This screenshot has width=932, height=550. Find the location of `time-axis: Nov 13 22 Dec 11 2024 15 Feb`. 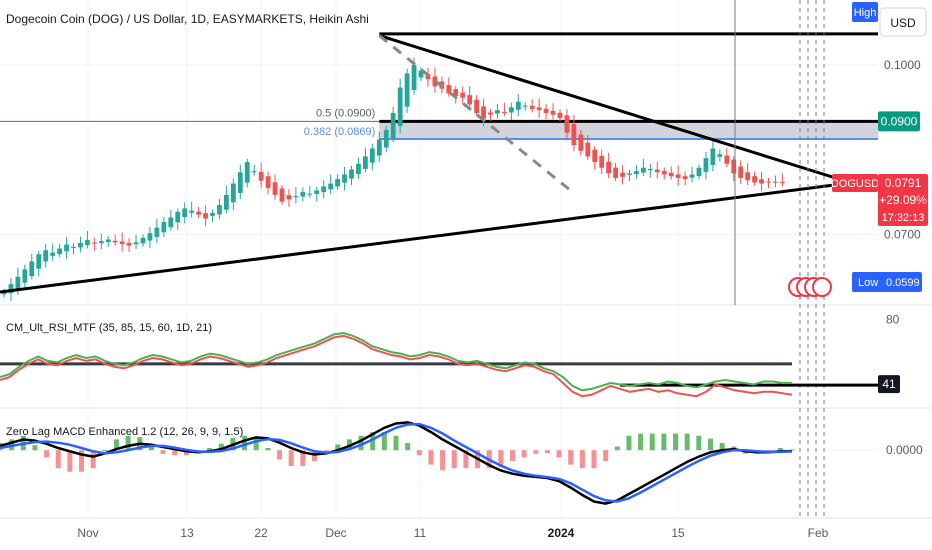

time-axis: Nov 13 22 Dec 11 2024 15 Feb is located at coordinates (452, 533).